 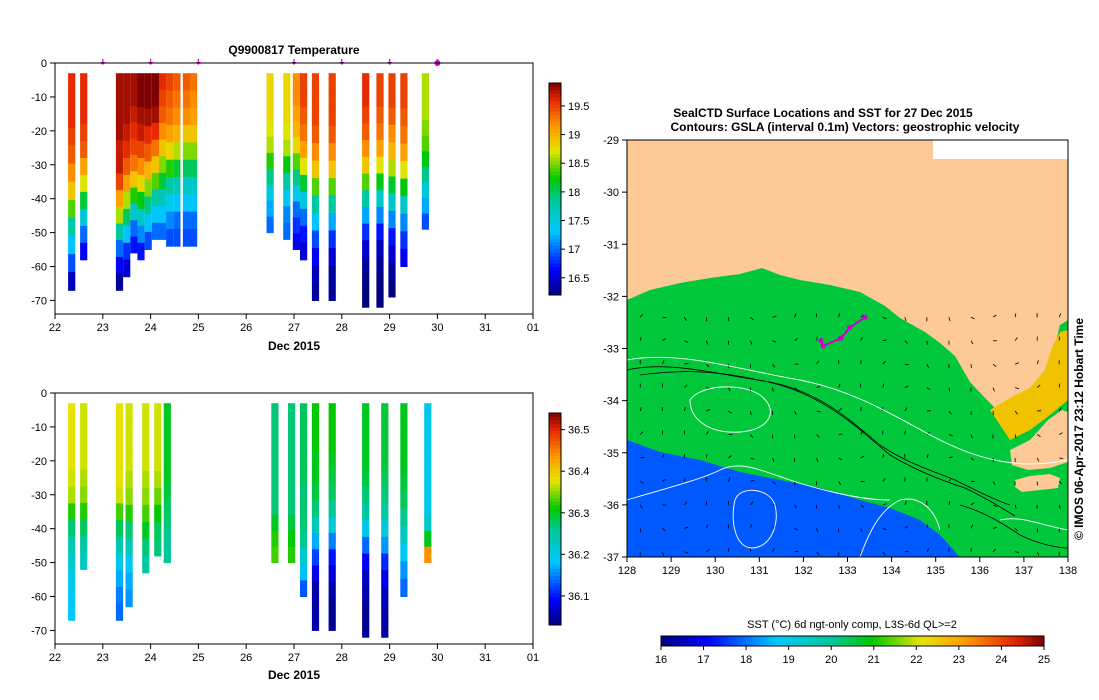 What do you see at coordinates (248, 190) in the screenshot?
I see `temperature-profiles` at bounding box center [248, 190].